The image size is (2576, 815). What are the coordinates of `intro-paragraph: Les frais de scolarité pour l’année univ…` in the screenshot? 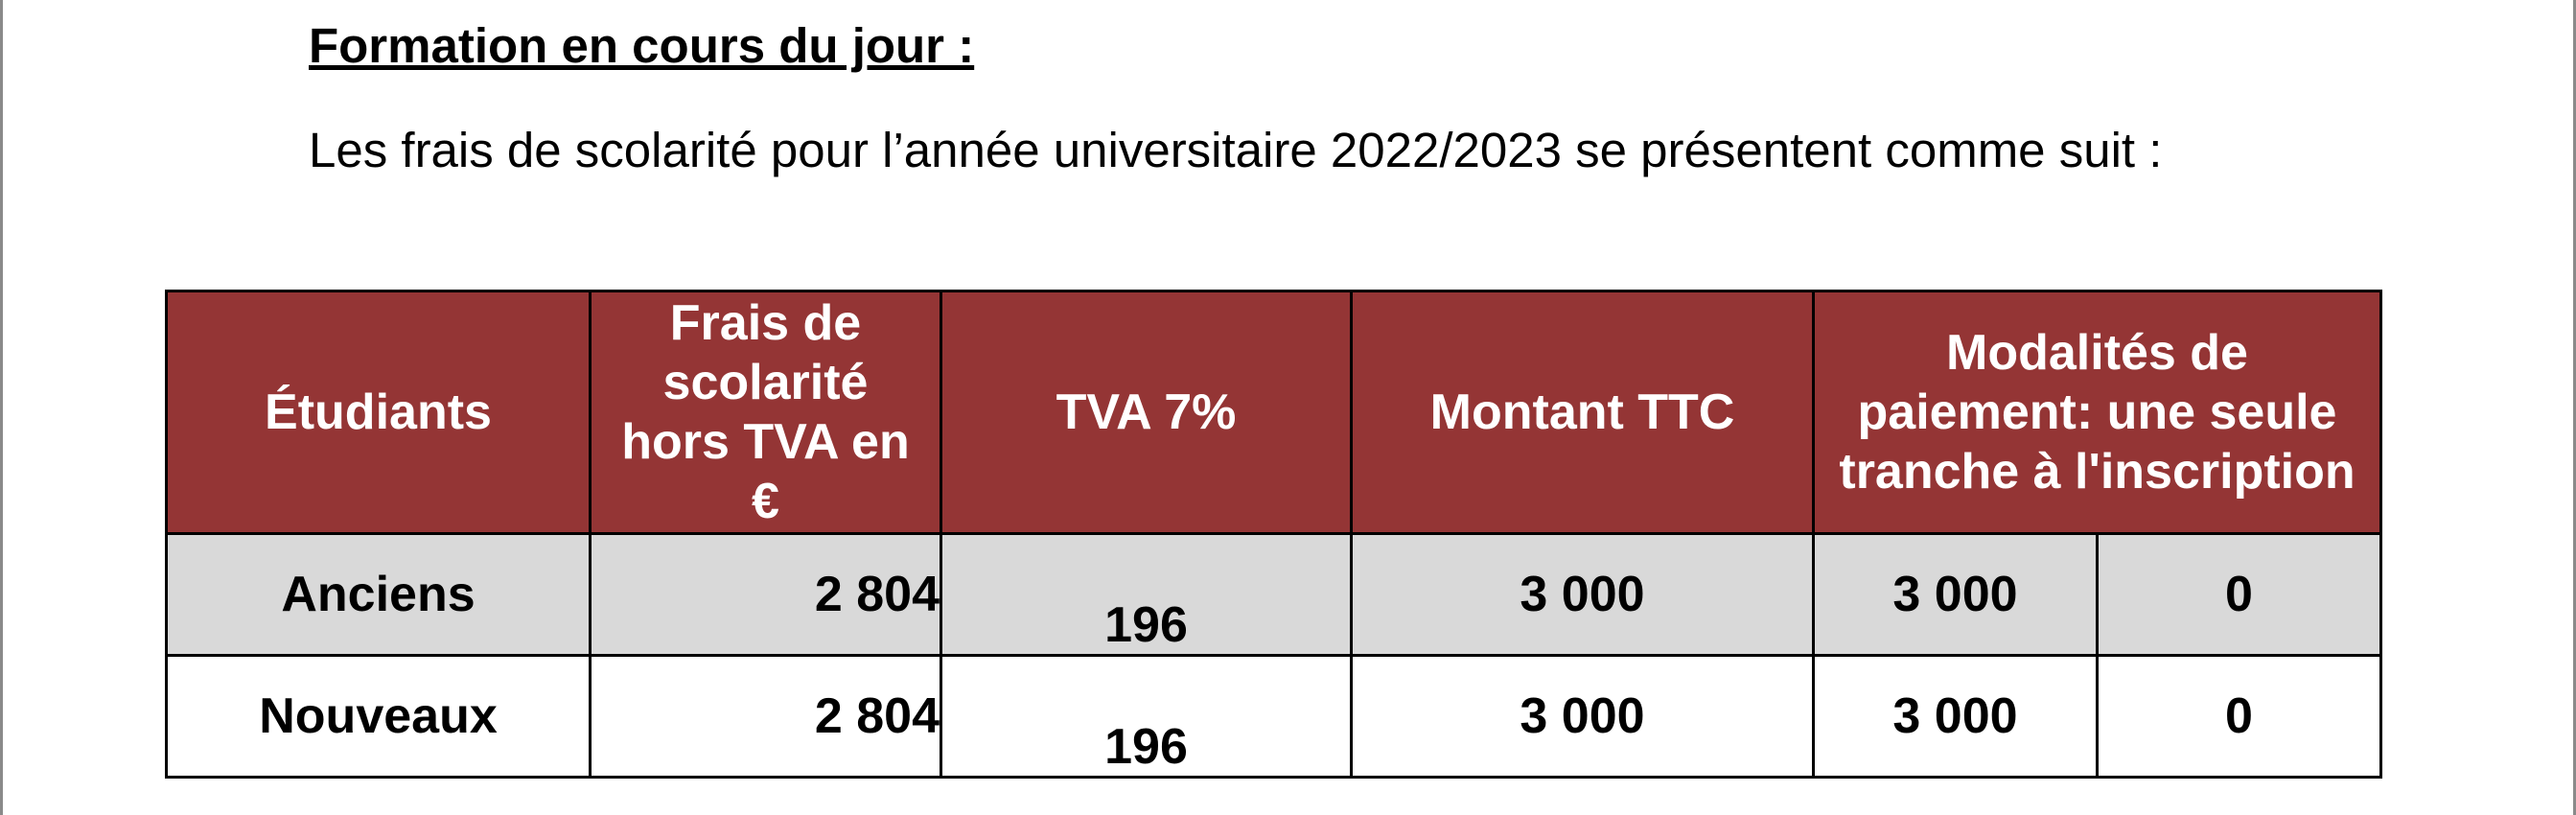 It's located at (1236, 150).